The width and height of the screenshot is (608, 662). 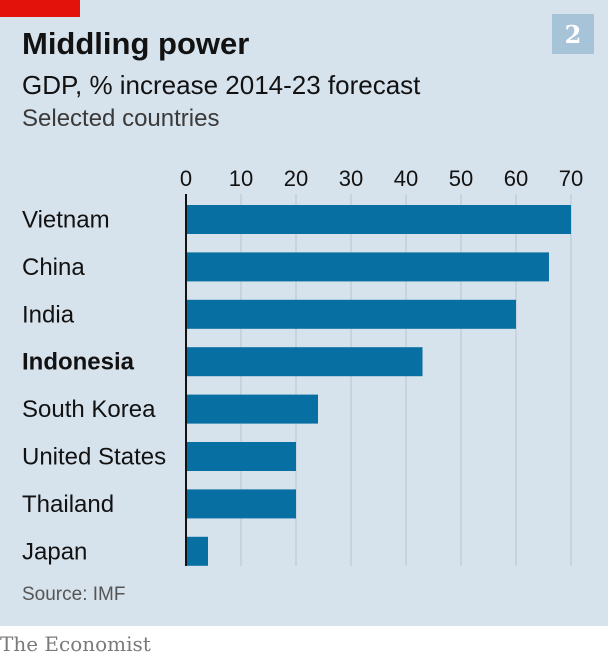 What do you see at coordinates (48, 314) in the screenshot?
I see `category-label-india: India` at bounding box center [48, 314].